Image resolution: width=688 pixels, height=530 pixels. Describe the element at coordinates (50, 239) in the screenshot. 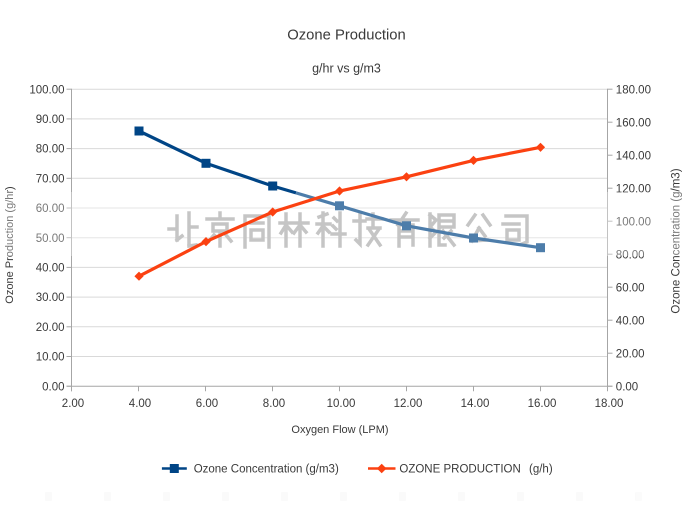

I see `svg-text: 50.00` at that location.